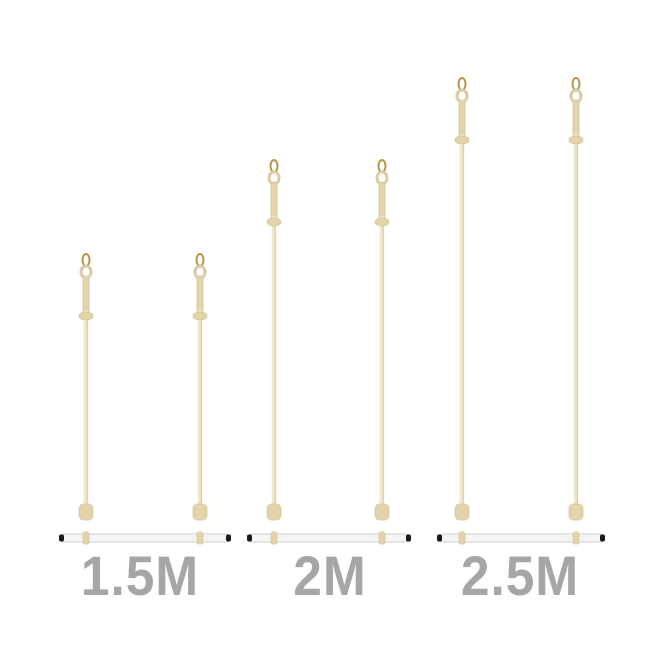 The width and height of the screenshot is (654, 654). What do you see at coordinates (462, 84) in the screenshot?
I see `trapeze-3-rope-1-ring` at bounding box center [462, 84].